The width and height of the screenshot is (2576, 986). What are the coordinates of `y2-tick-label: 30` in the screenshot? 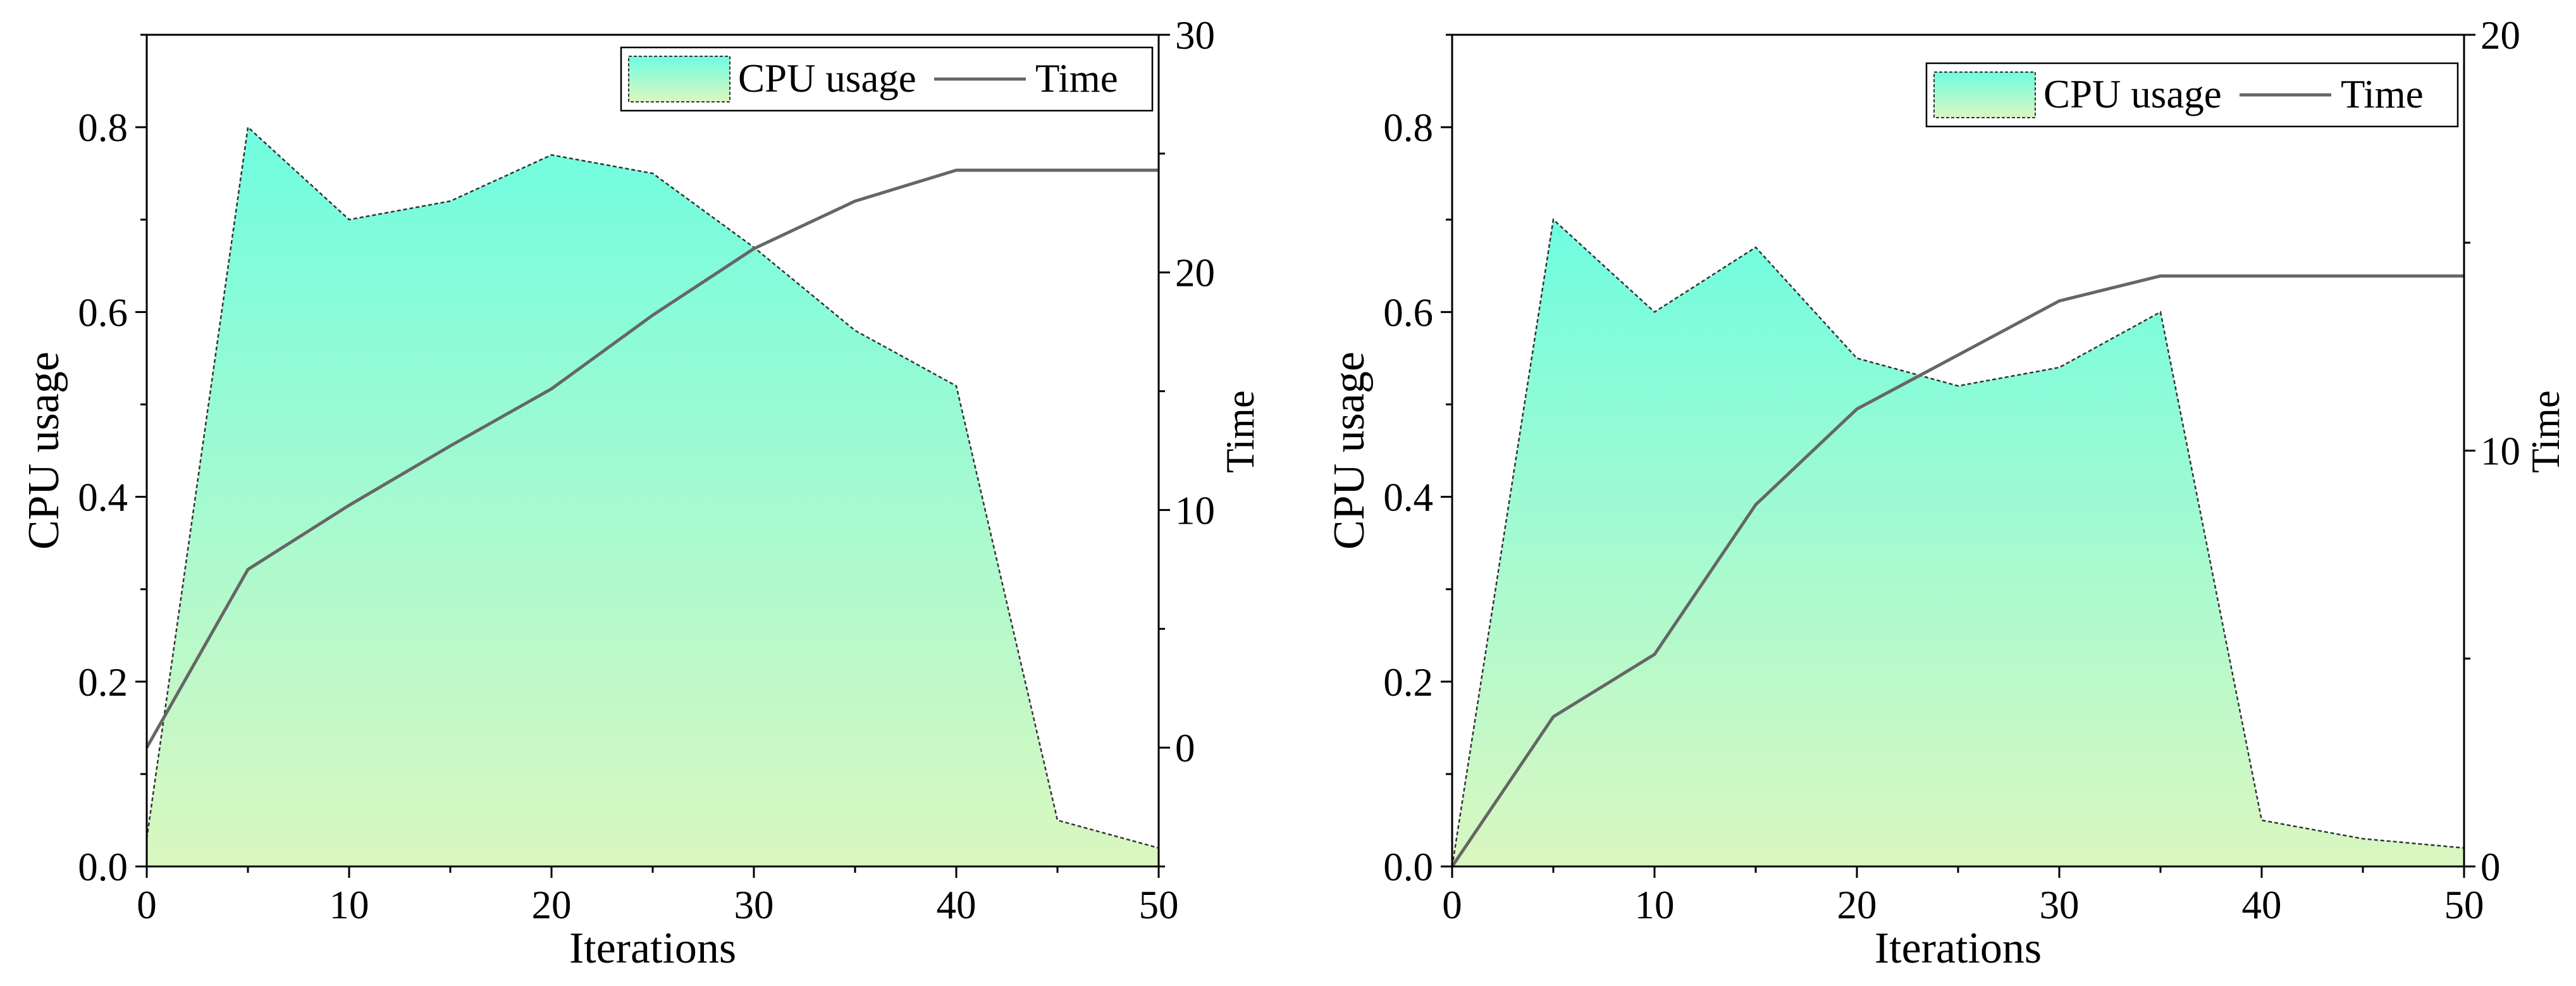 It's located at (1195, 35).